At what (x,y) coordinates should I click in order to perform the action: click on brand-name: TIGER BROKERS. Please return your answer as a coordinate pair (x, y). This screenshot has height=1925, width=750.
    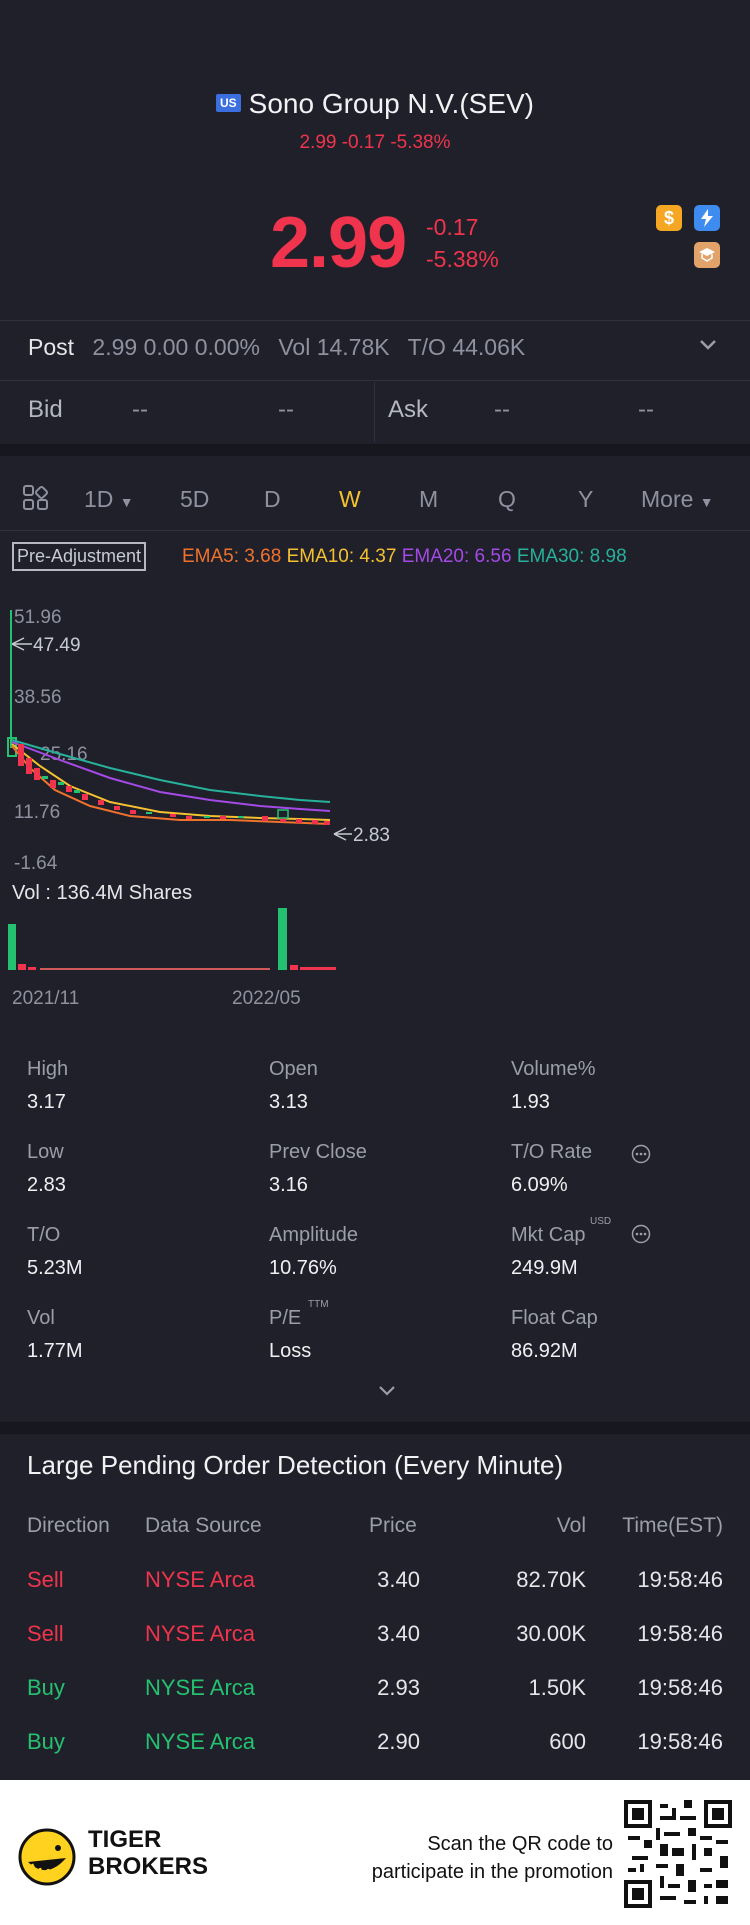
    Looking at the image, I should click on (148, 1853).